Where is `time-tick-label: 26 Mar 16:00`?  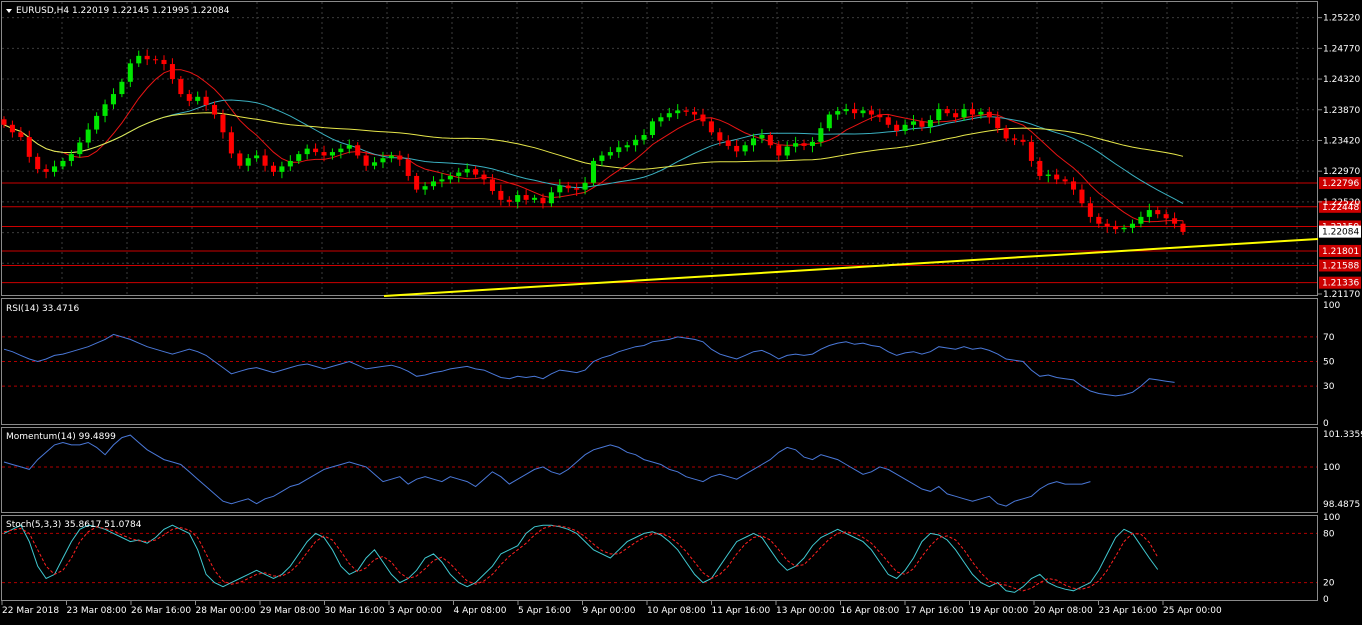
time-tick-label: 26 Mar 16:00 is located at coordinates (161, 611).